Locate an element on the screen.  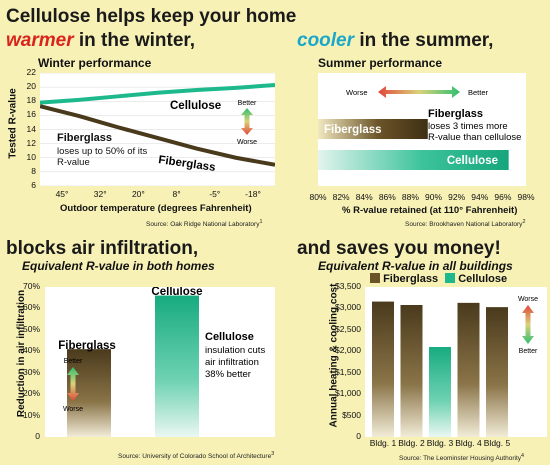
winter-ytick: 16 is located at coordinates (31, 114).